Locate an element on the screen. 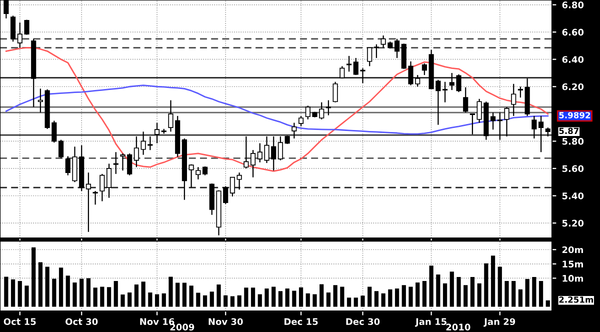  y-tick-label: 15m is located at coordinates (572, 264).